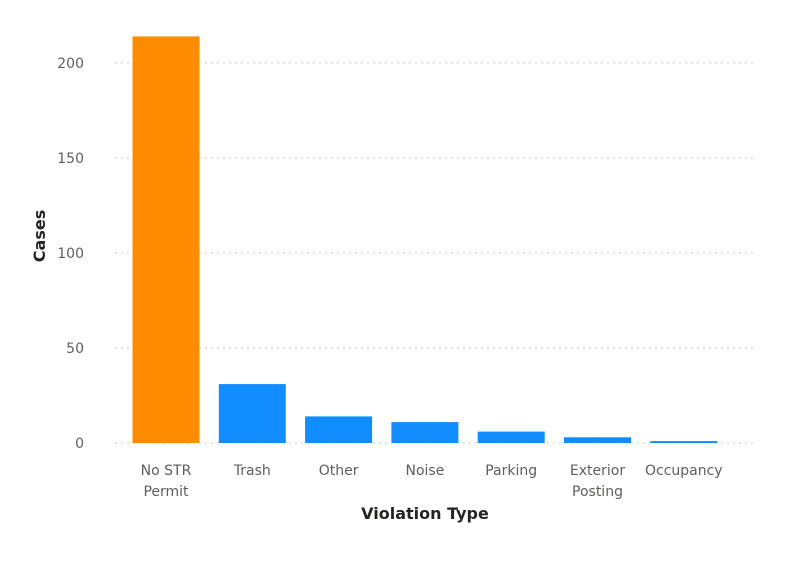  Describe the element at coordinates (252, 471) in the screenshot. I see `x-tick-label: Trash` at that location.